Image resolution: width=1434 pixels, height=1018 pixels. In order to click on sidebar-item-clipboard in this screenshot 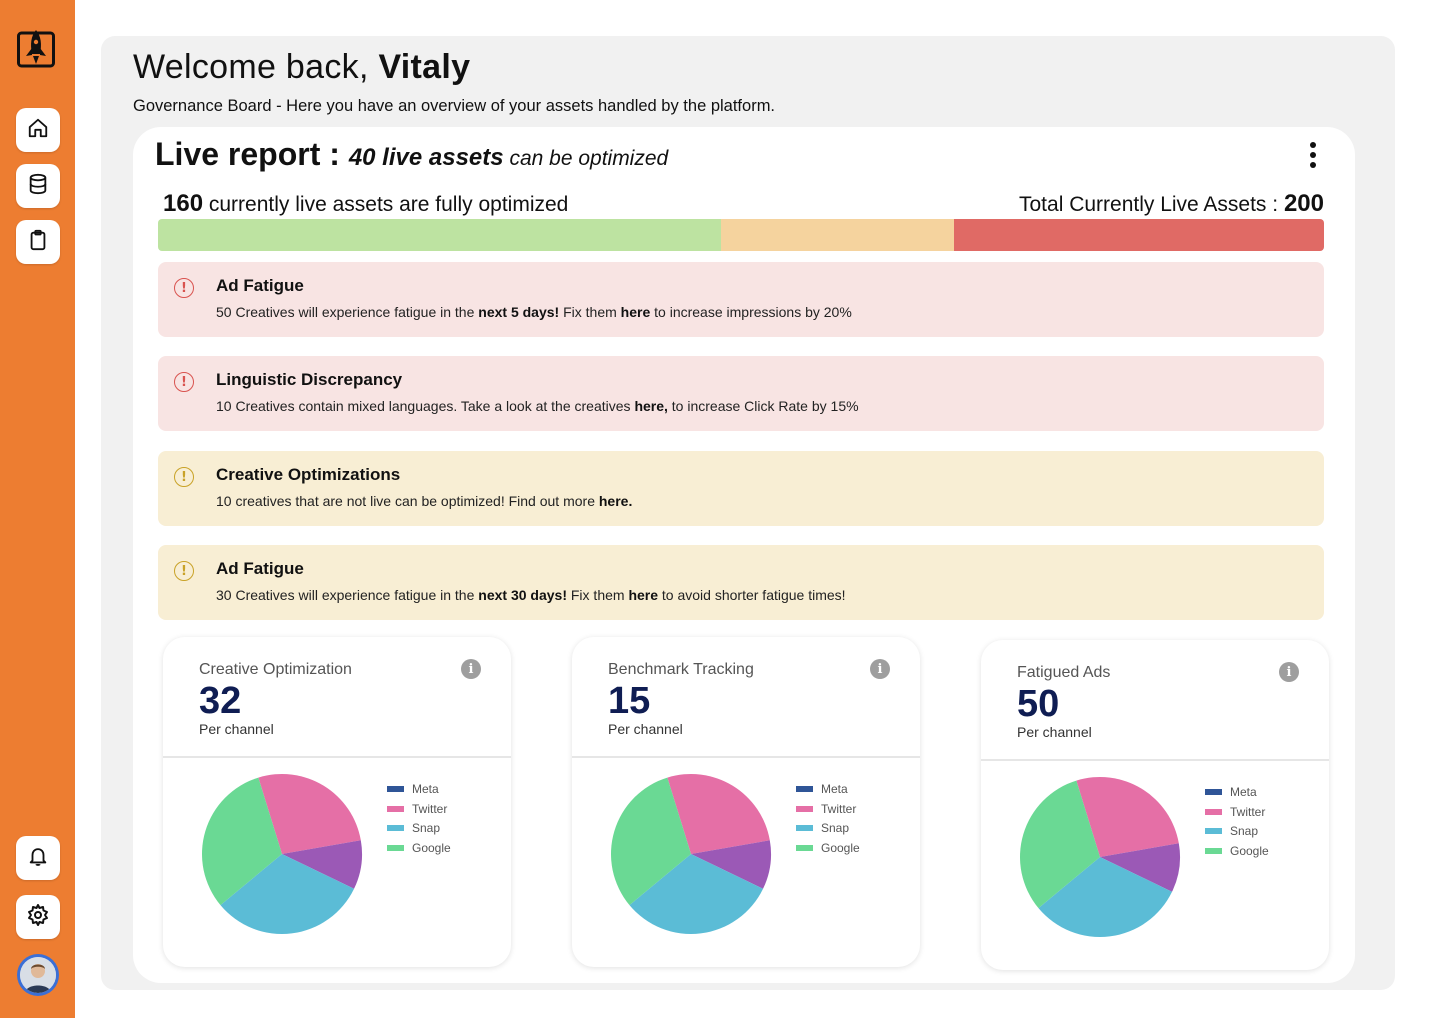, I will do `click(38, 242)`.